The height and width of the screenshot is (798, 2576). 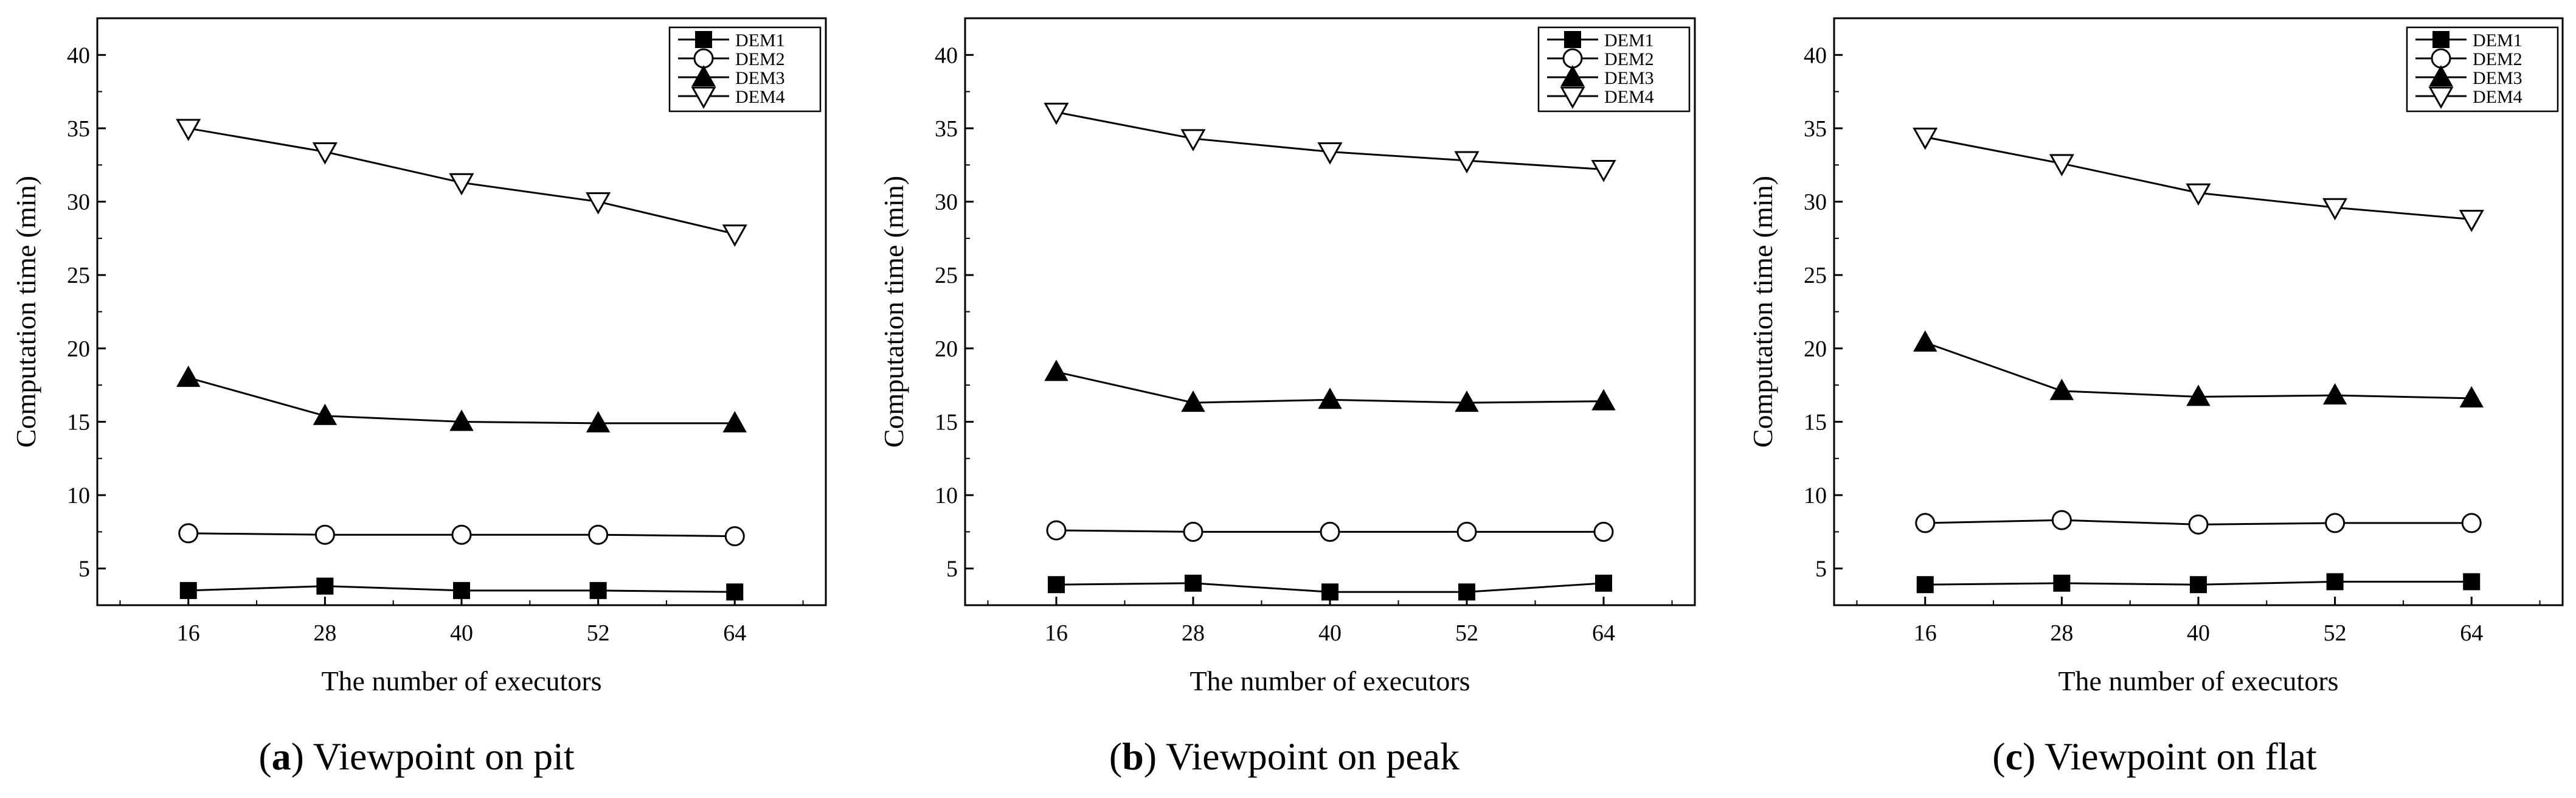 I want to click on caption-label: a, so click(x=281, y=756).